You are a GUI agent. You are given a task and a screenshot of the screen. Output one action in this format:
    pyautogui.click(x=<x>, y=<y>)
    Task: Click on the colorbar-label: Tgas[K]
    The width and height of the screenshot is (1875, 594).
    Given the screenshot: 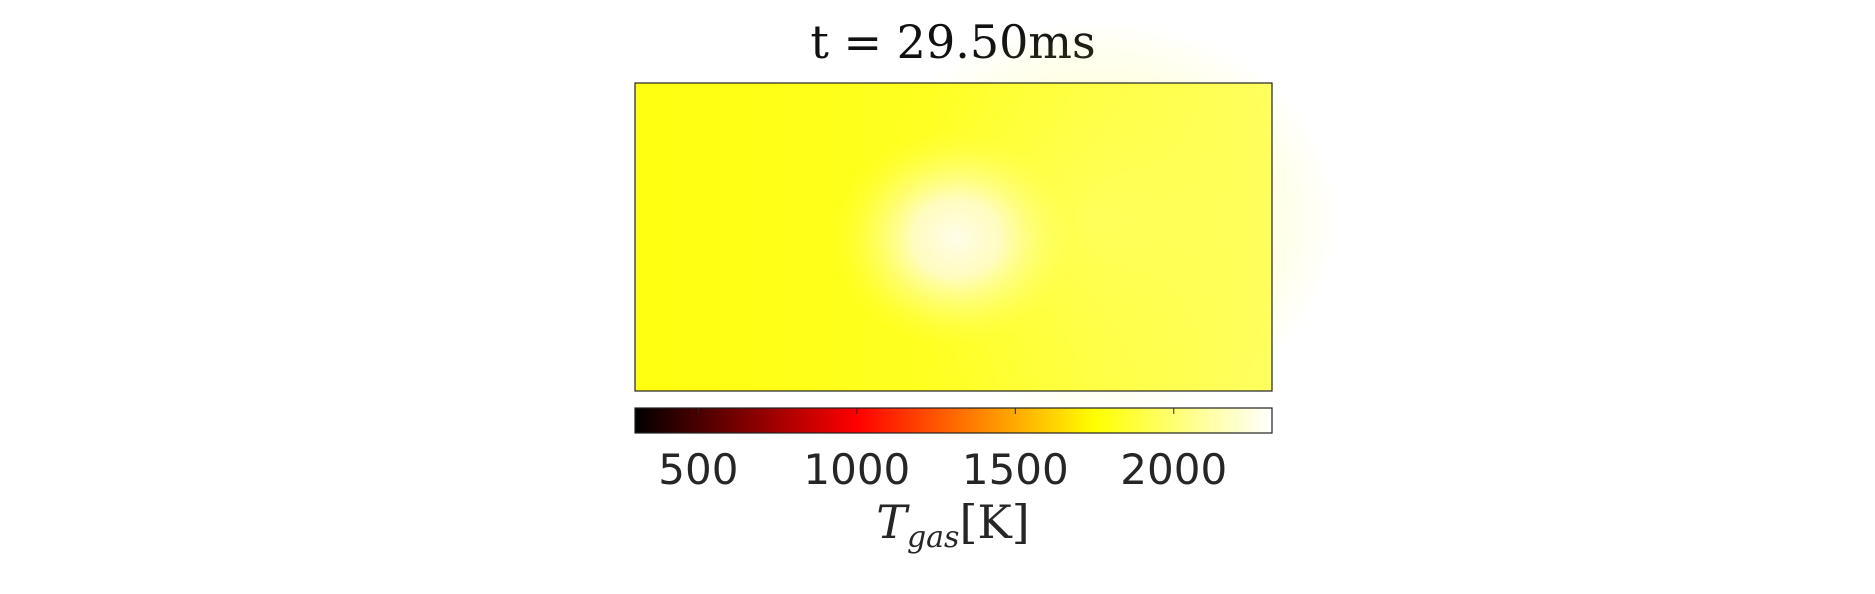 What is the action you would take?
    pyautogui.click(x=952, y=525)
    